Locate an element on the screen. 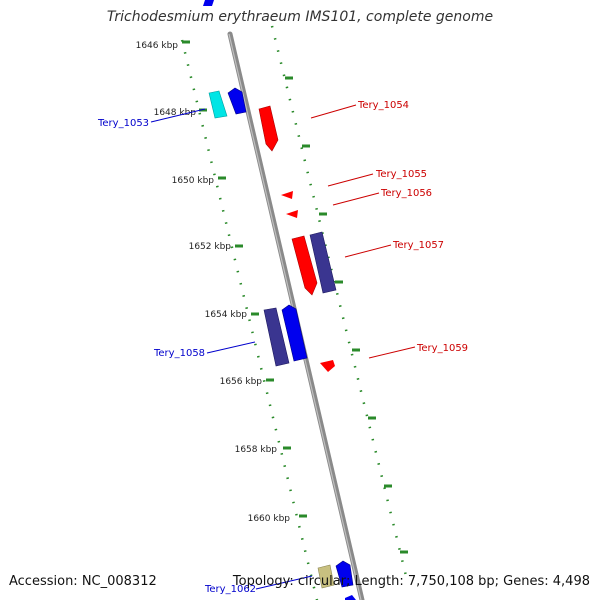  tick-label: 1652 kbp is located at coordinates (210, 247).